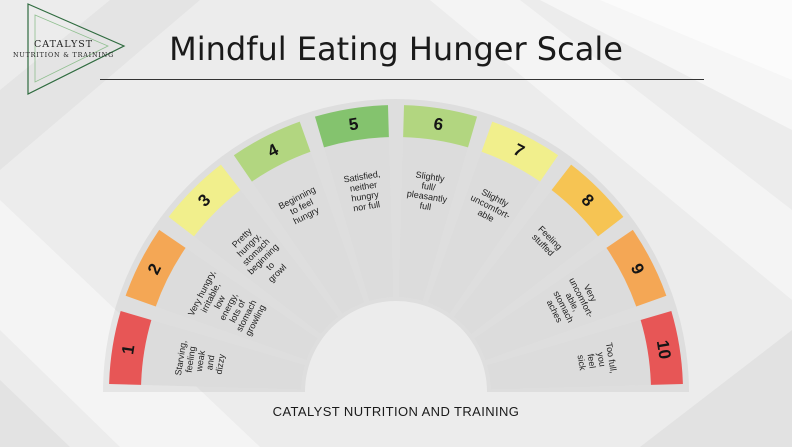  I want to click on description-line: and, so click(210, 362).